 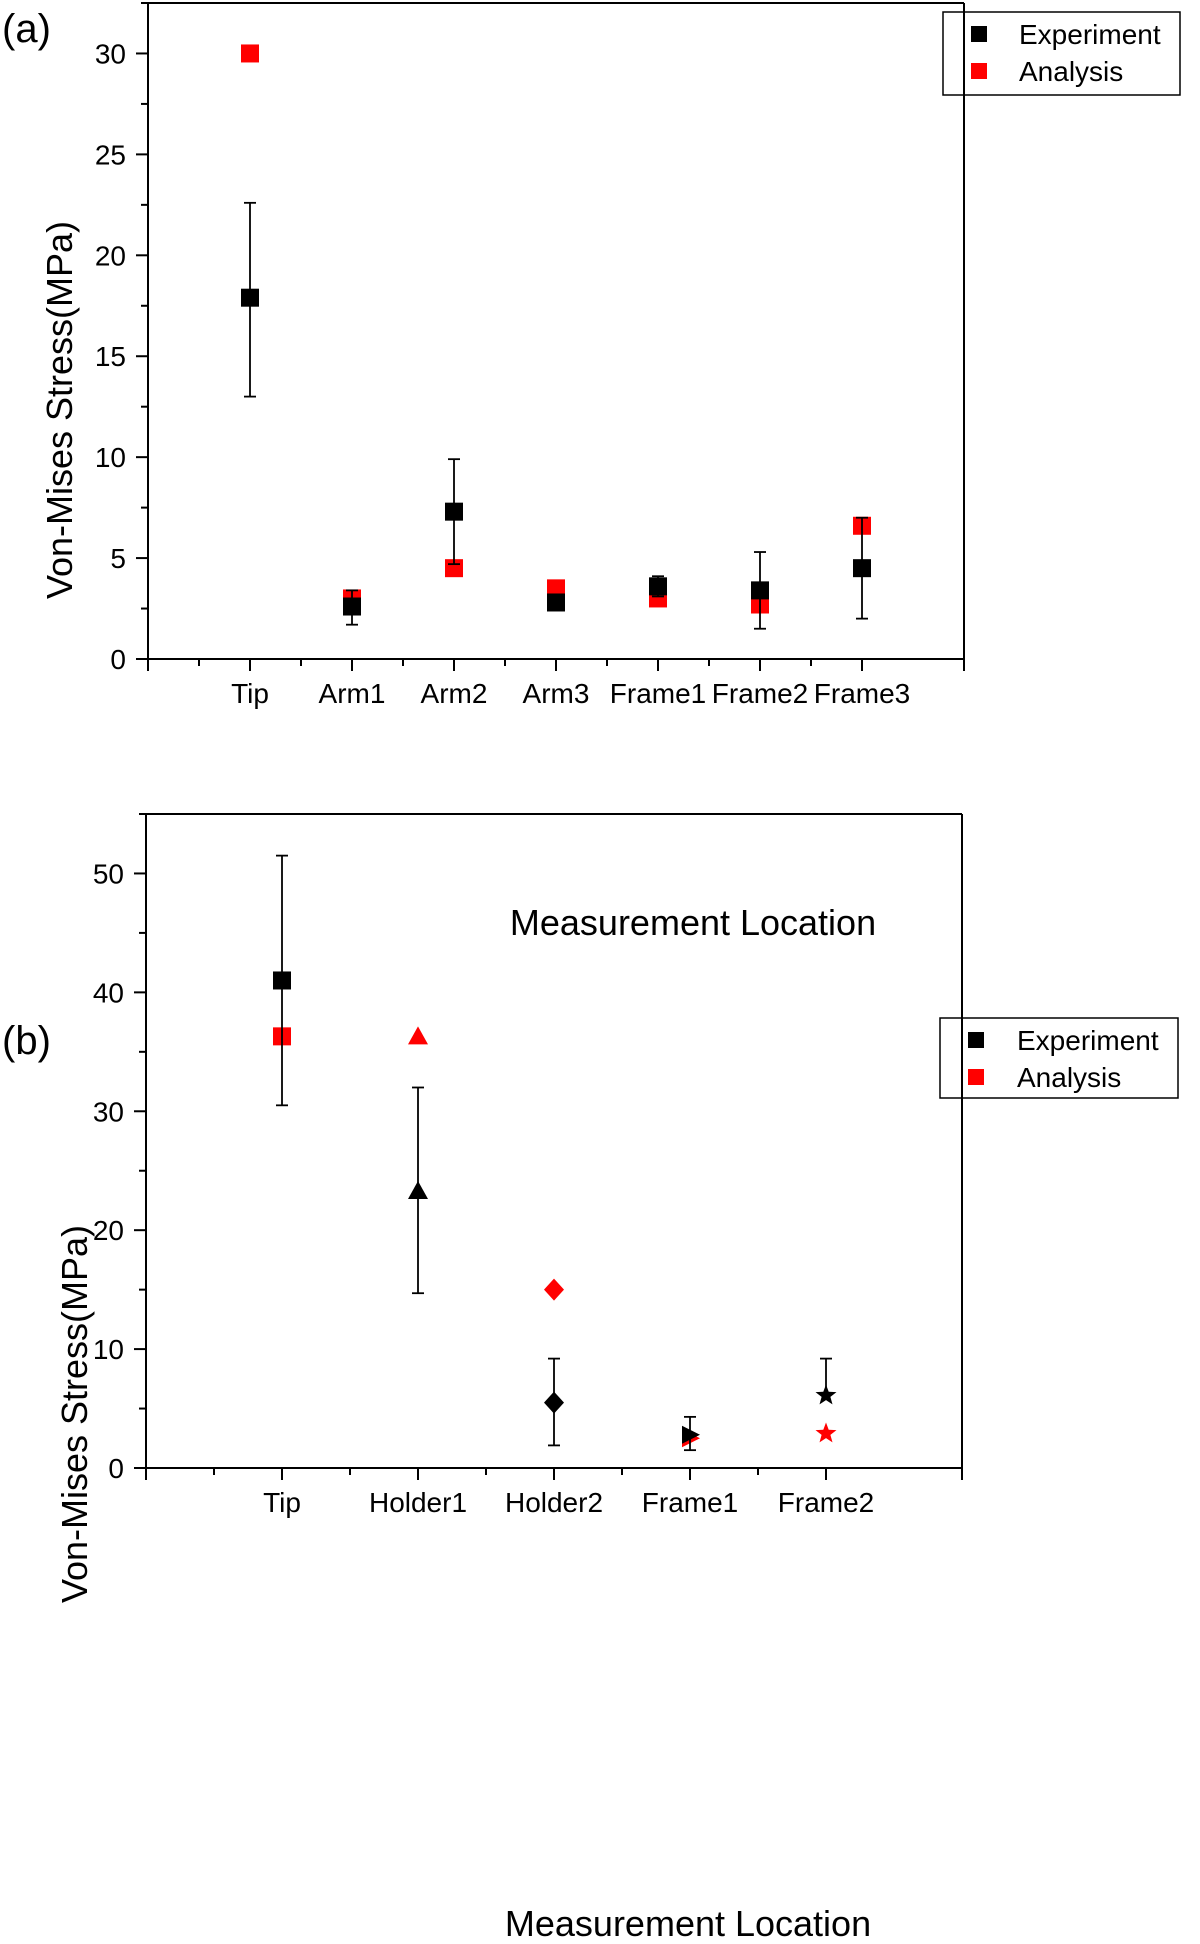 I want to click on x-tick-label-a: Frame1, so click(x=658, y=693).